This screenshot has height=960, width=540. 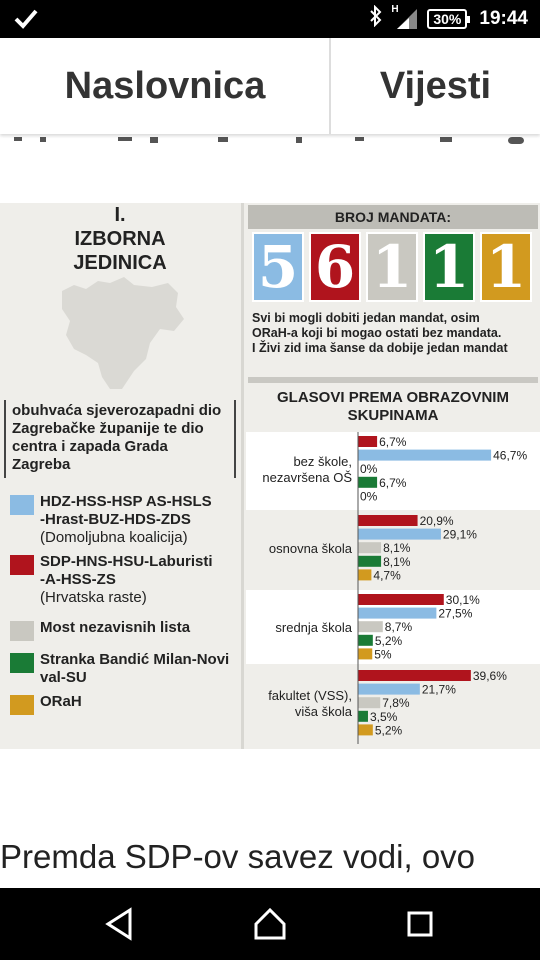 What do you see at coordinates (395, 9) in the screenshot?
I see `network-type: H` at bounding box center [395, 9].